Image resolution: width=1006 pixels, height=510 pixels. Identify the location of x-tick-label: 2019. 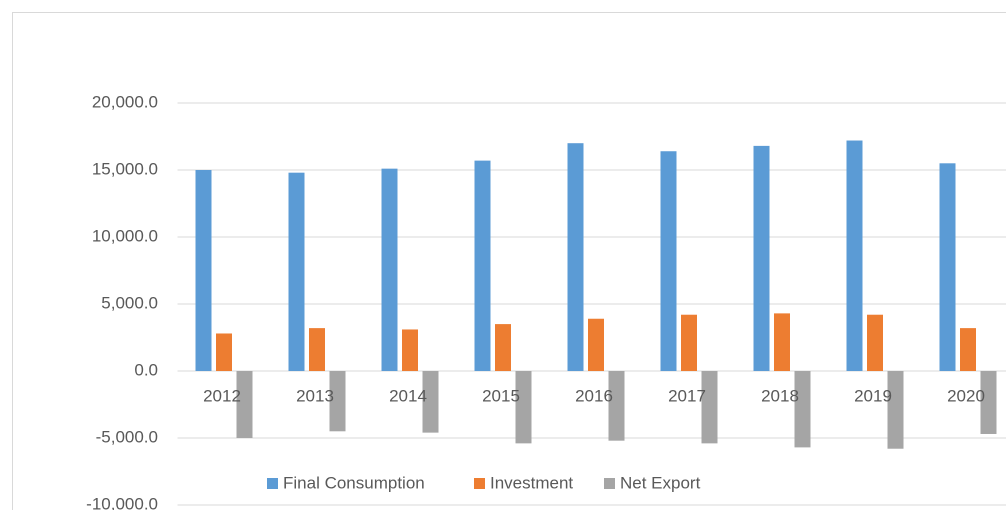
(873, 395).